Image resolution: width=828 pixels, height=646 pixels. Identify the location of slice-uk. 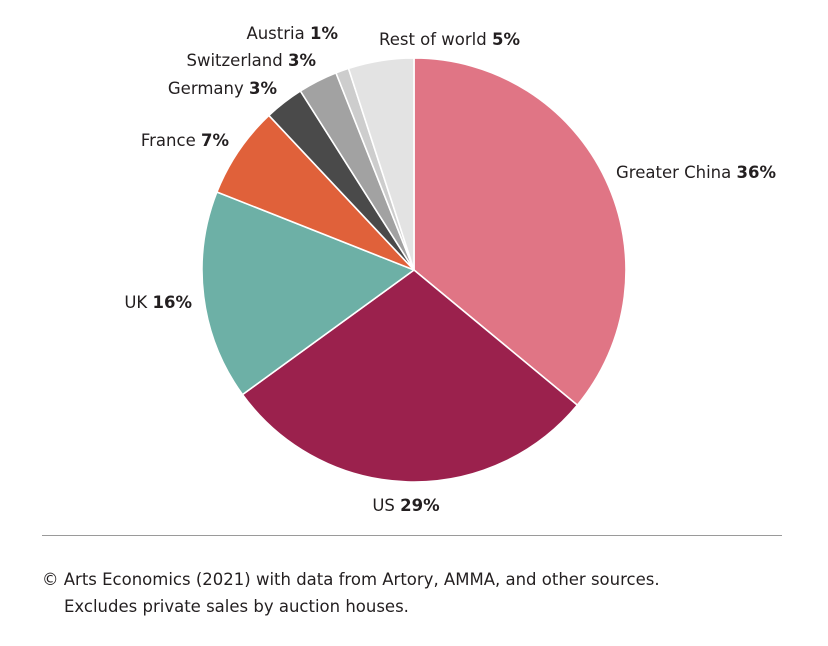
(308, 293).